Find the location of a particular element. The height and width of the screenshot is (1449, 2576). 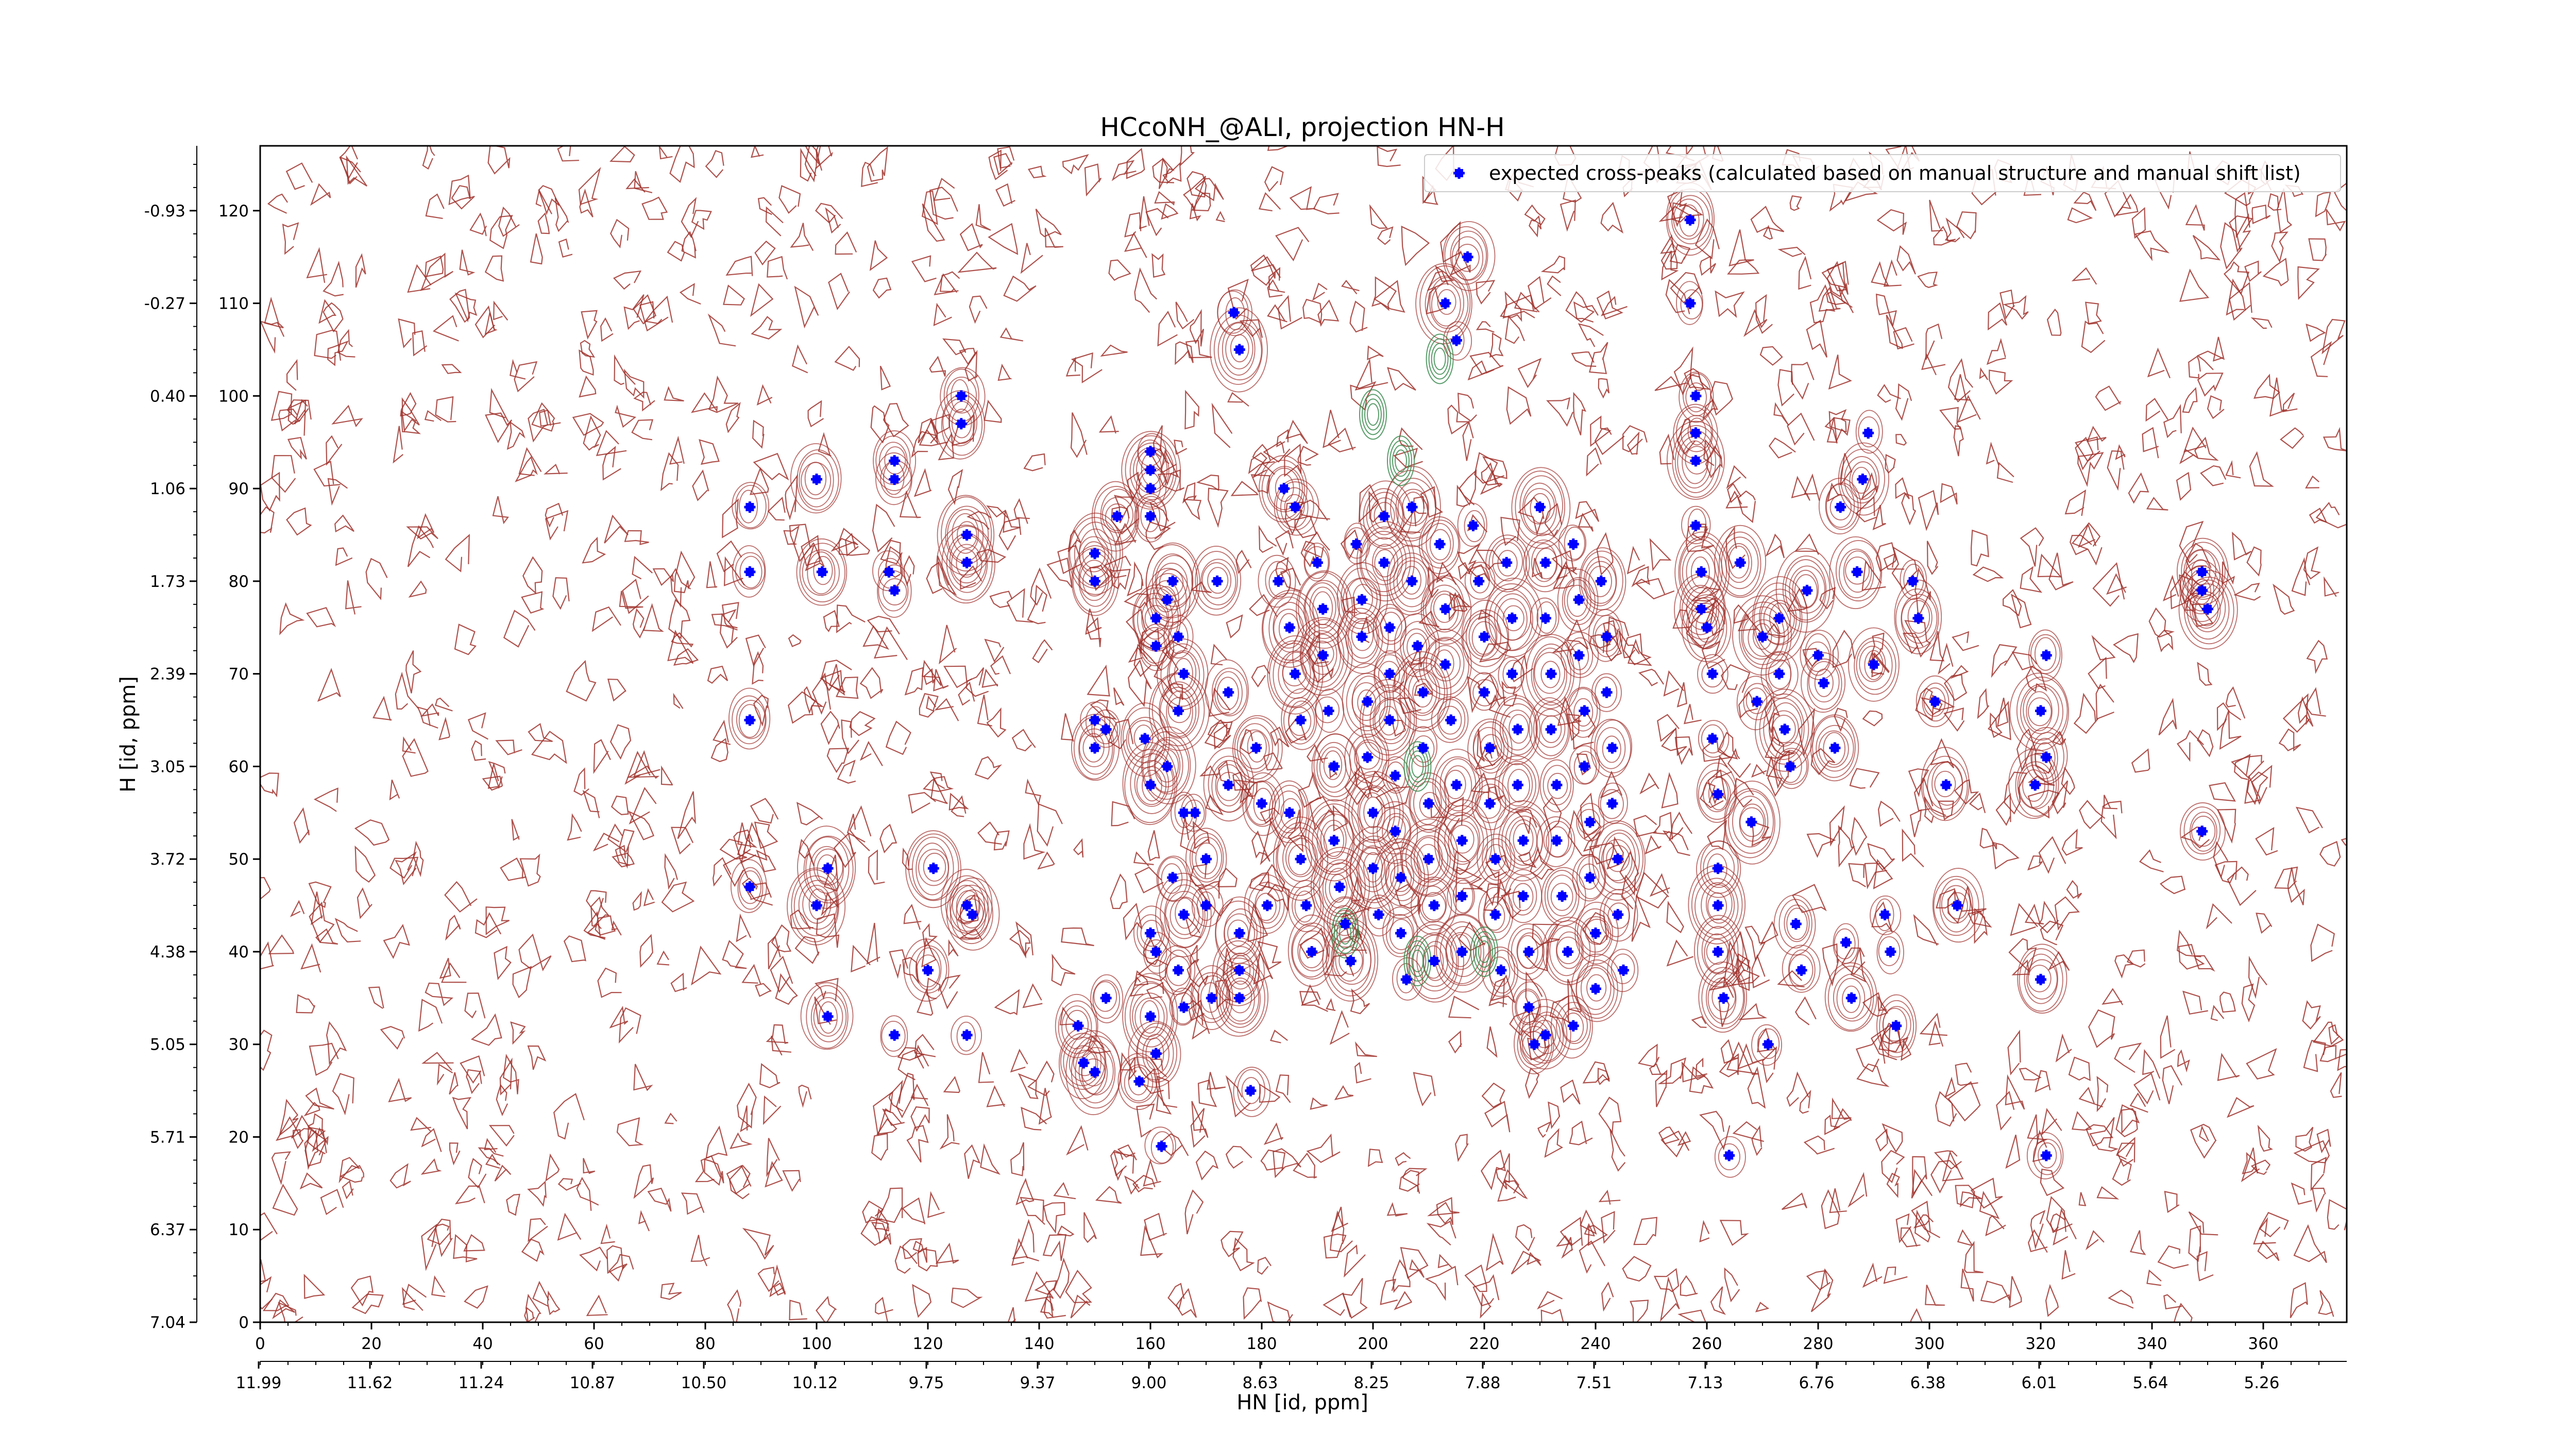

x-tick-label: 140 is located at coordinates (1039, 1344).